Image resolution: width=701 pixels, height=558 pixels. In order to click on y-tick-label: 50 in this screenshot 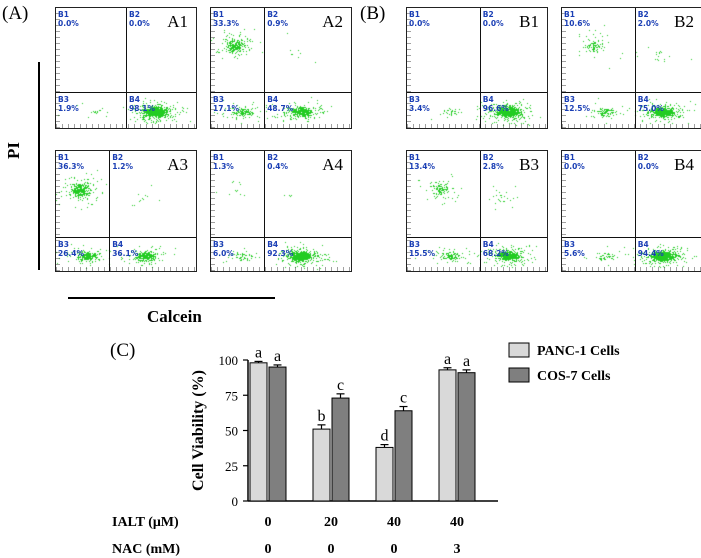, I will do `click(231, 431)`.